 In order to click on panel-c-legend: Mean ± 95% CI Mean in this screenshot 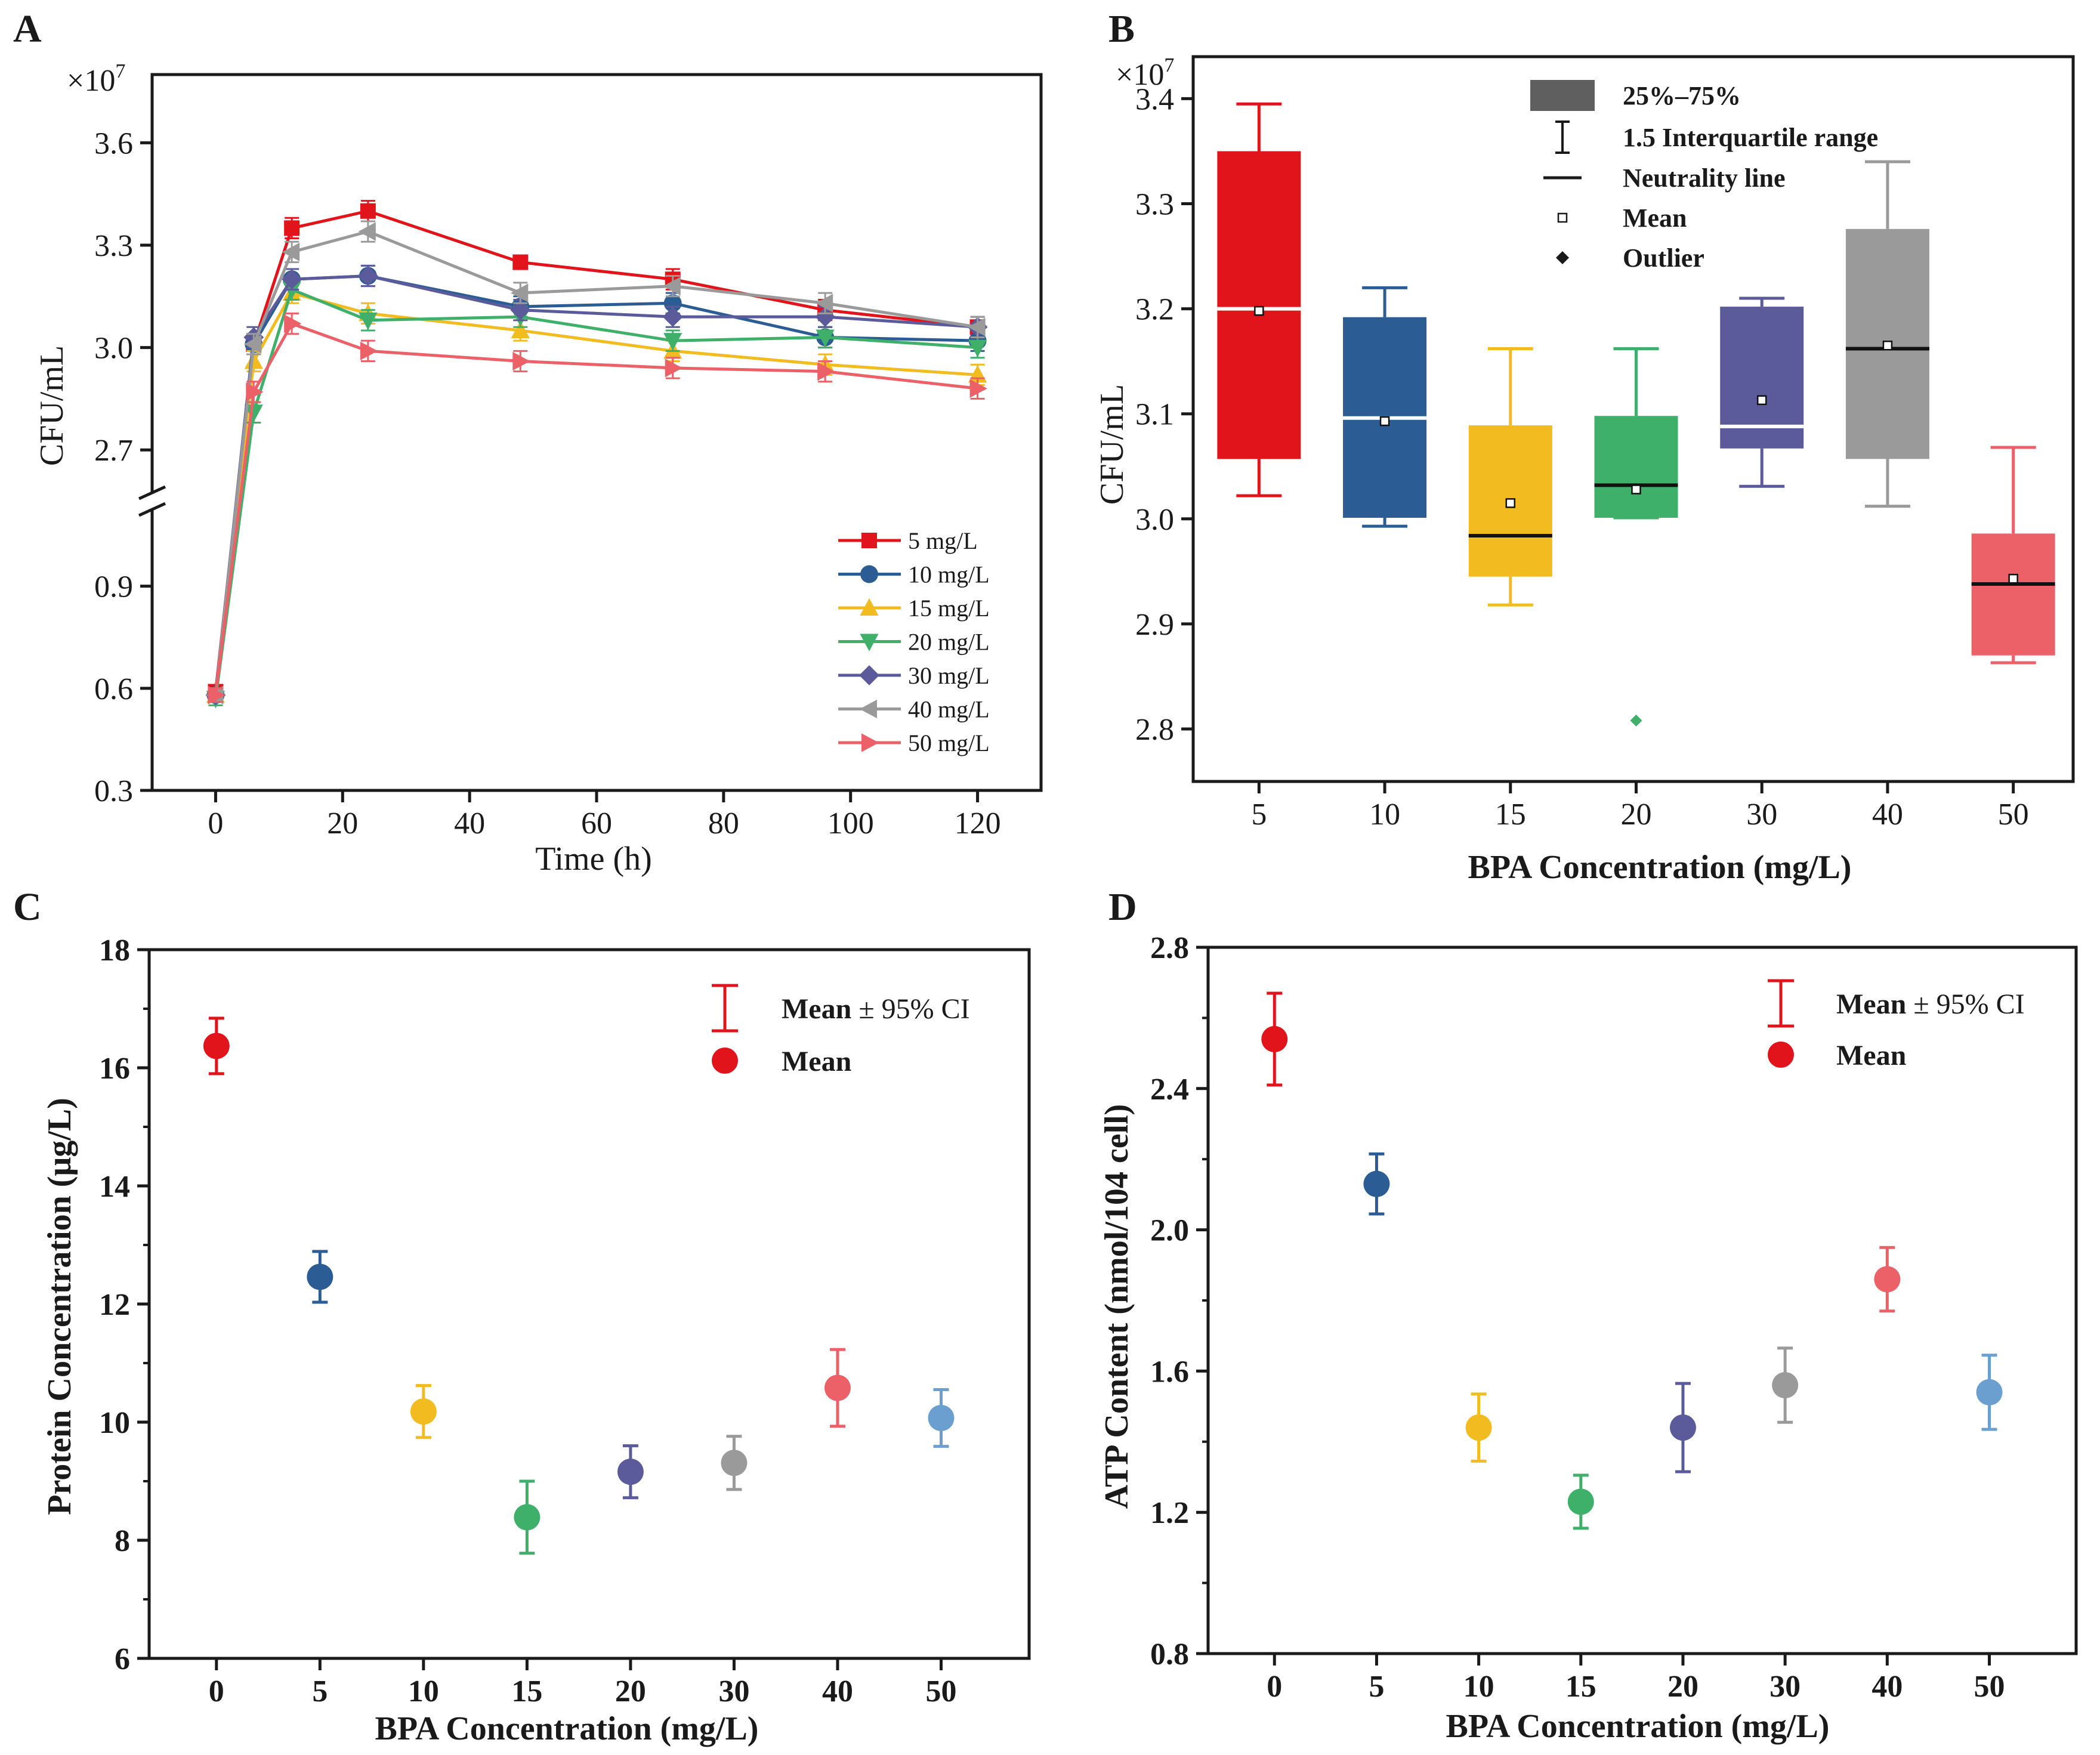, I will do `click(841, 1030)`.